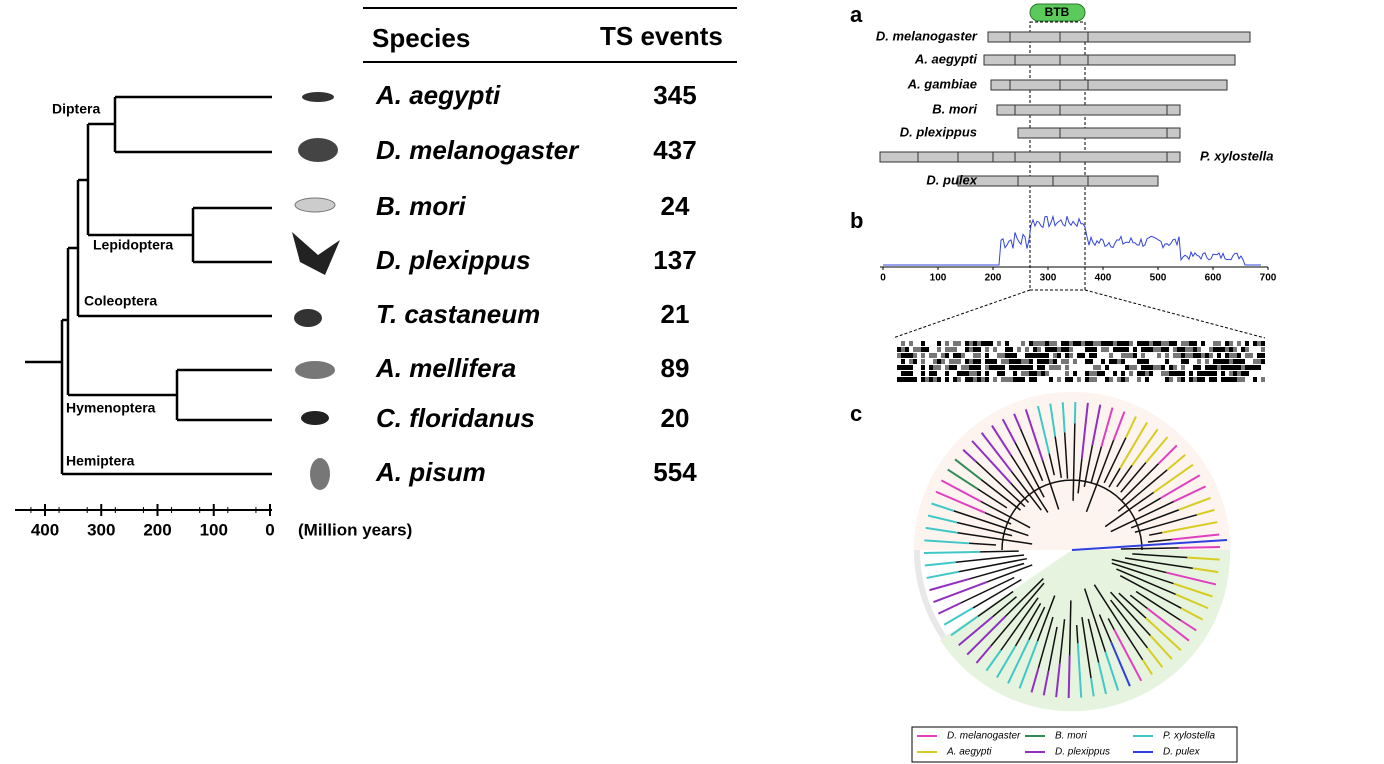  Describe the element at coordinates (101, 529) in the screenshot. I see `tick-label: 300` at that location.